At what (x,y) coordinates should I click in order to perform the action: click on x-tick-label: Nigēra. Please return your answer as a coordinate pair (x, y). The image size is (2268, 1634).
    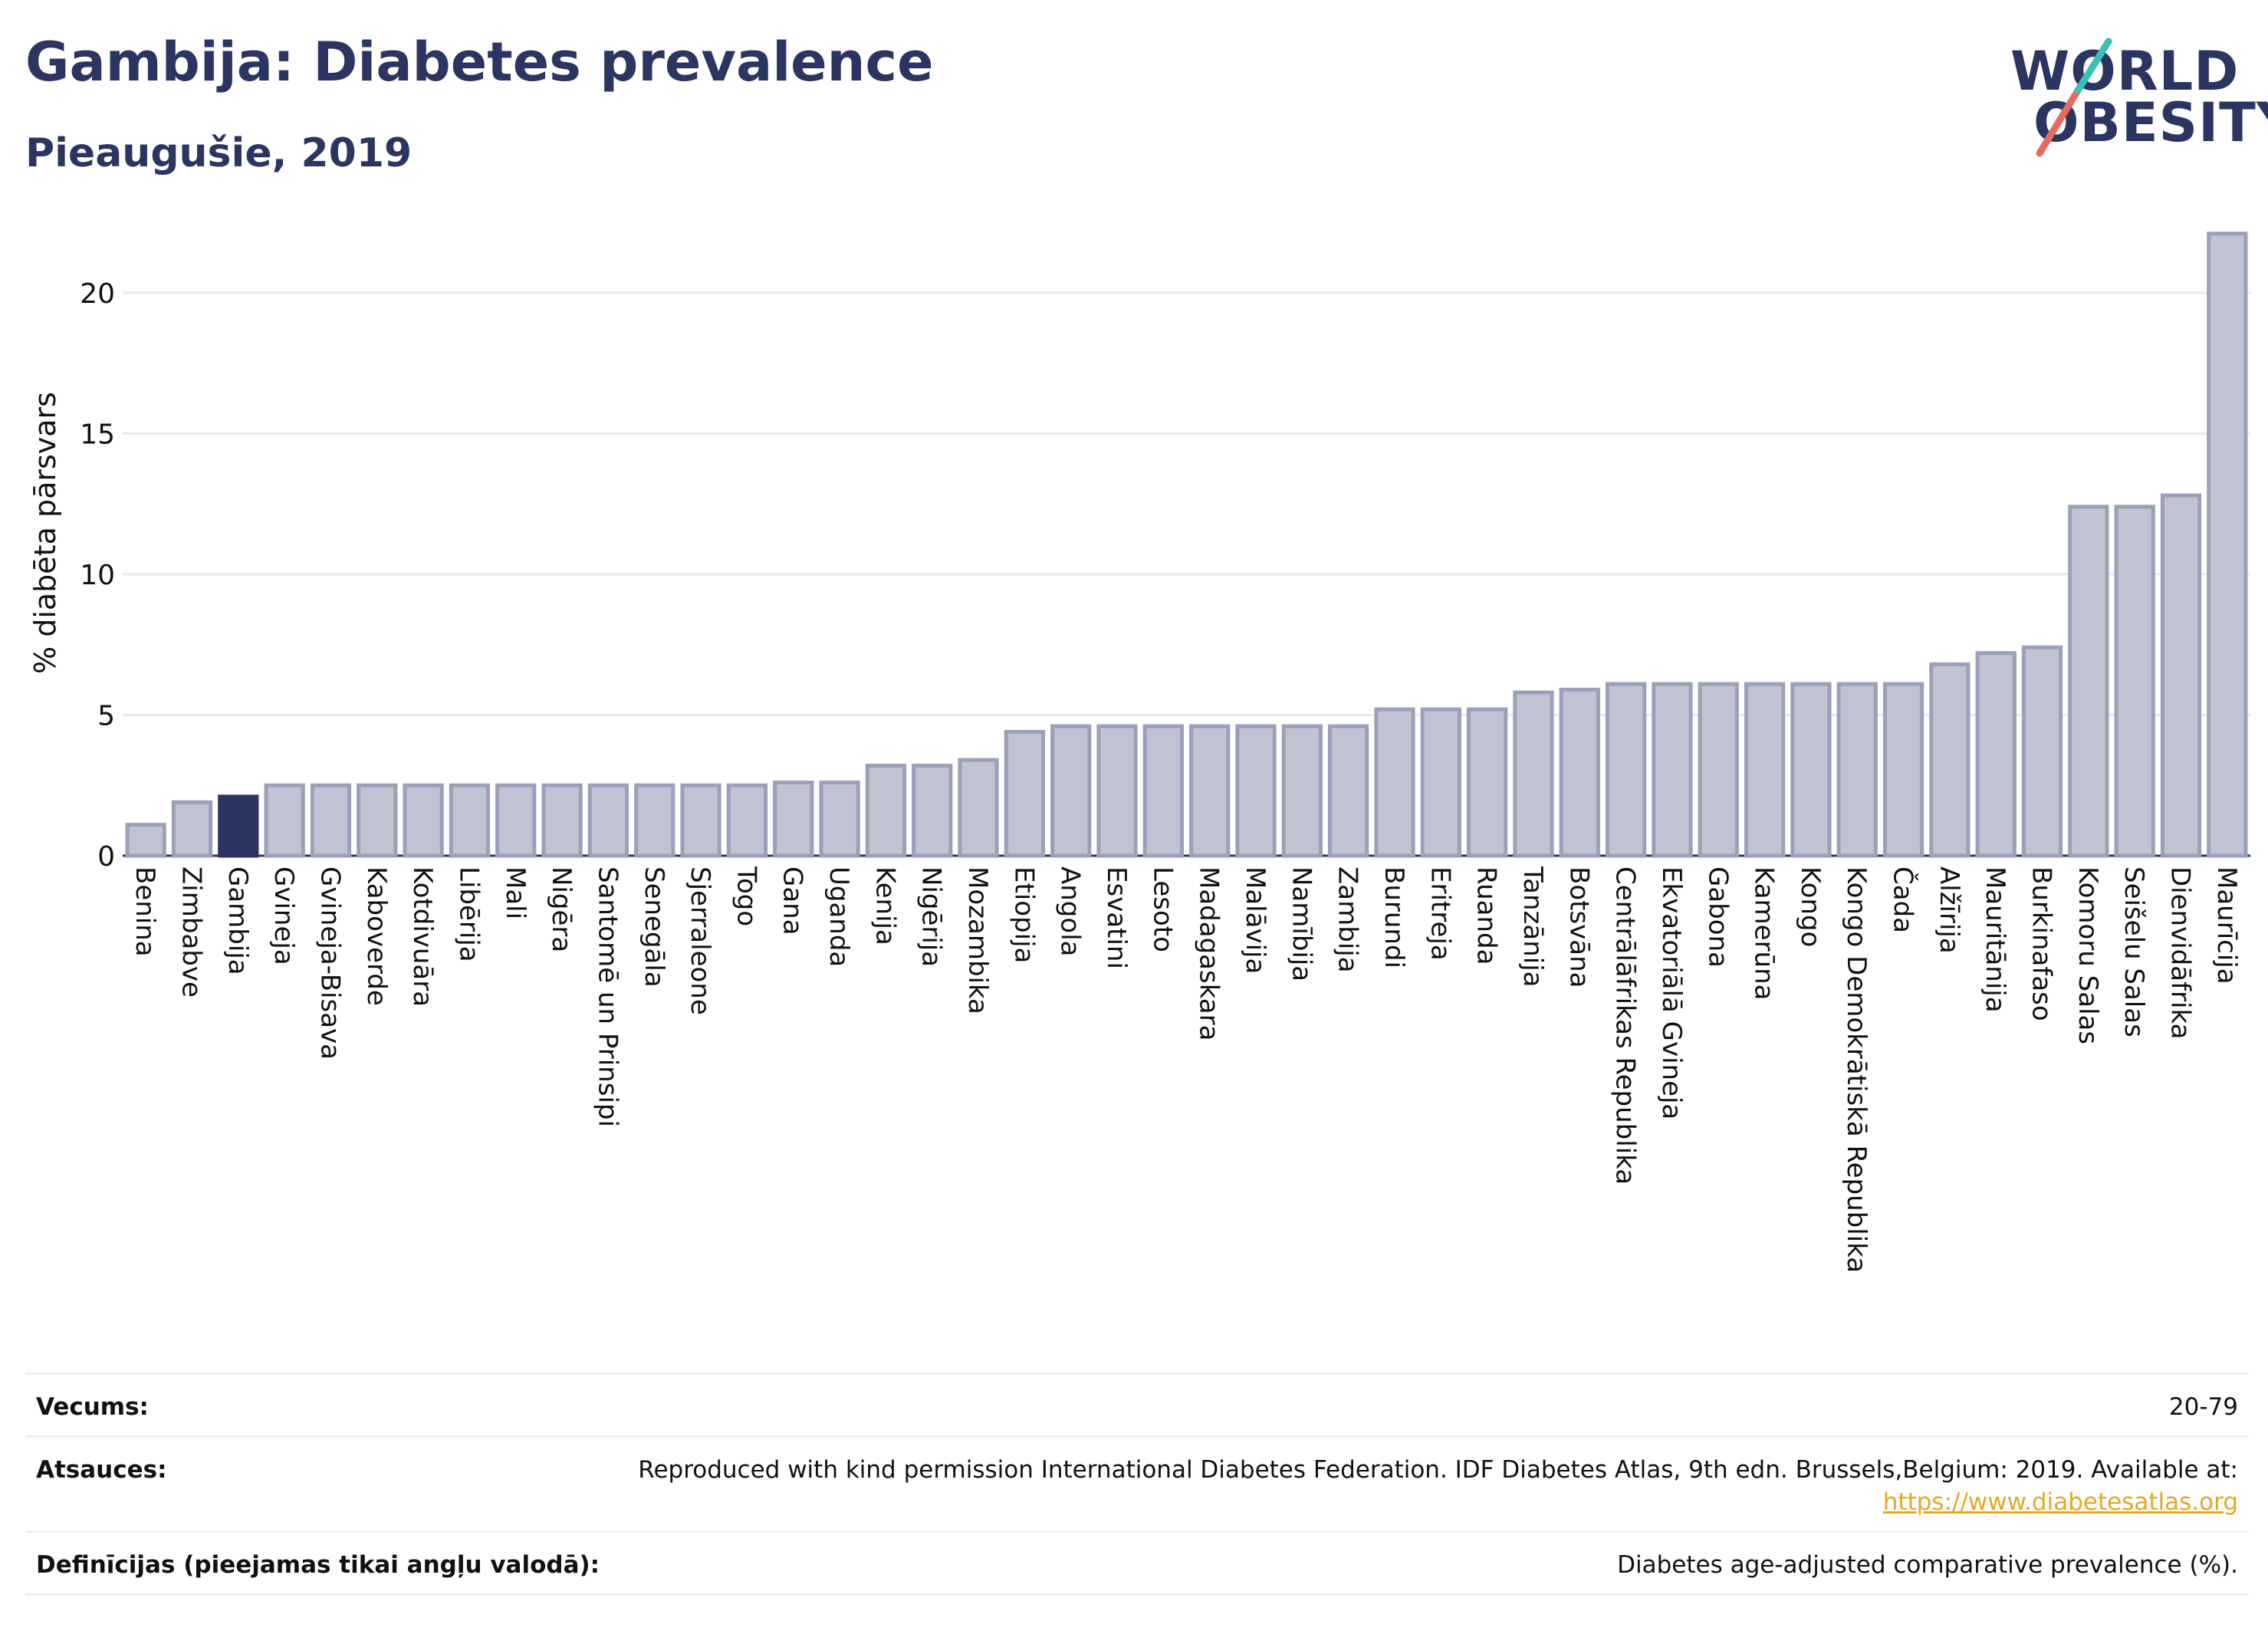
    Looking at the image, I should click on (561, 909).